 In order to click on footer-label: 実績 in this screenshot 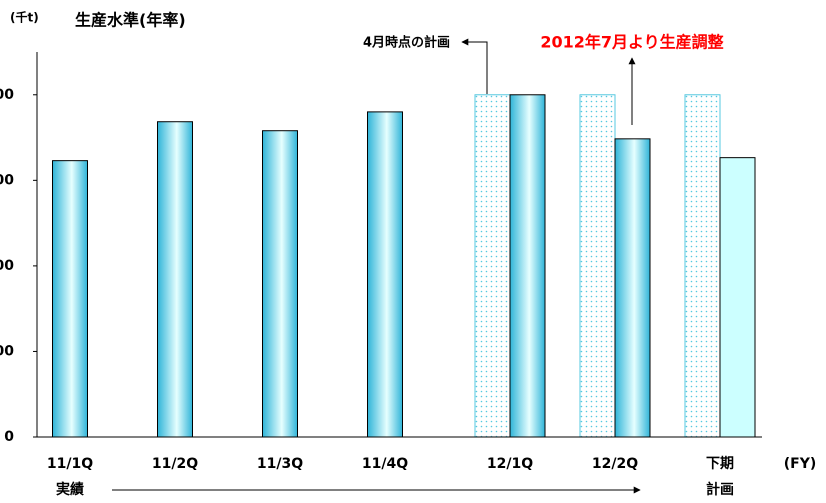, I will do `click(70, 489)`.